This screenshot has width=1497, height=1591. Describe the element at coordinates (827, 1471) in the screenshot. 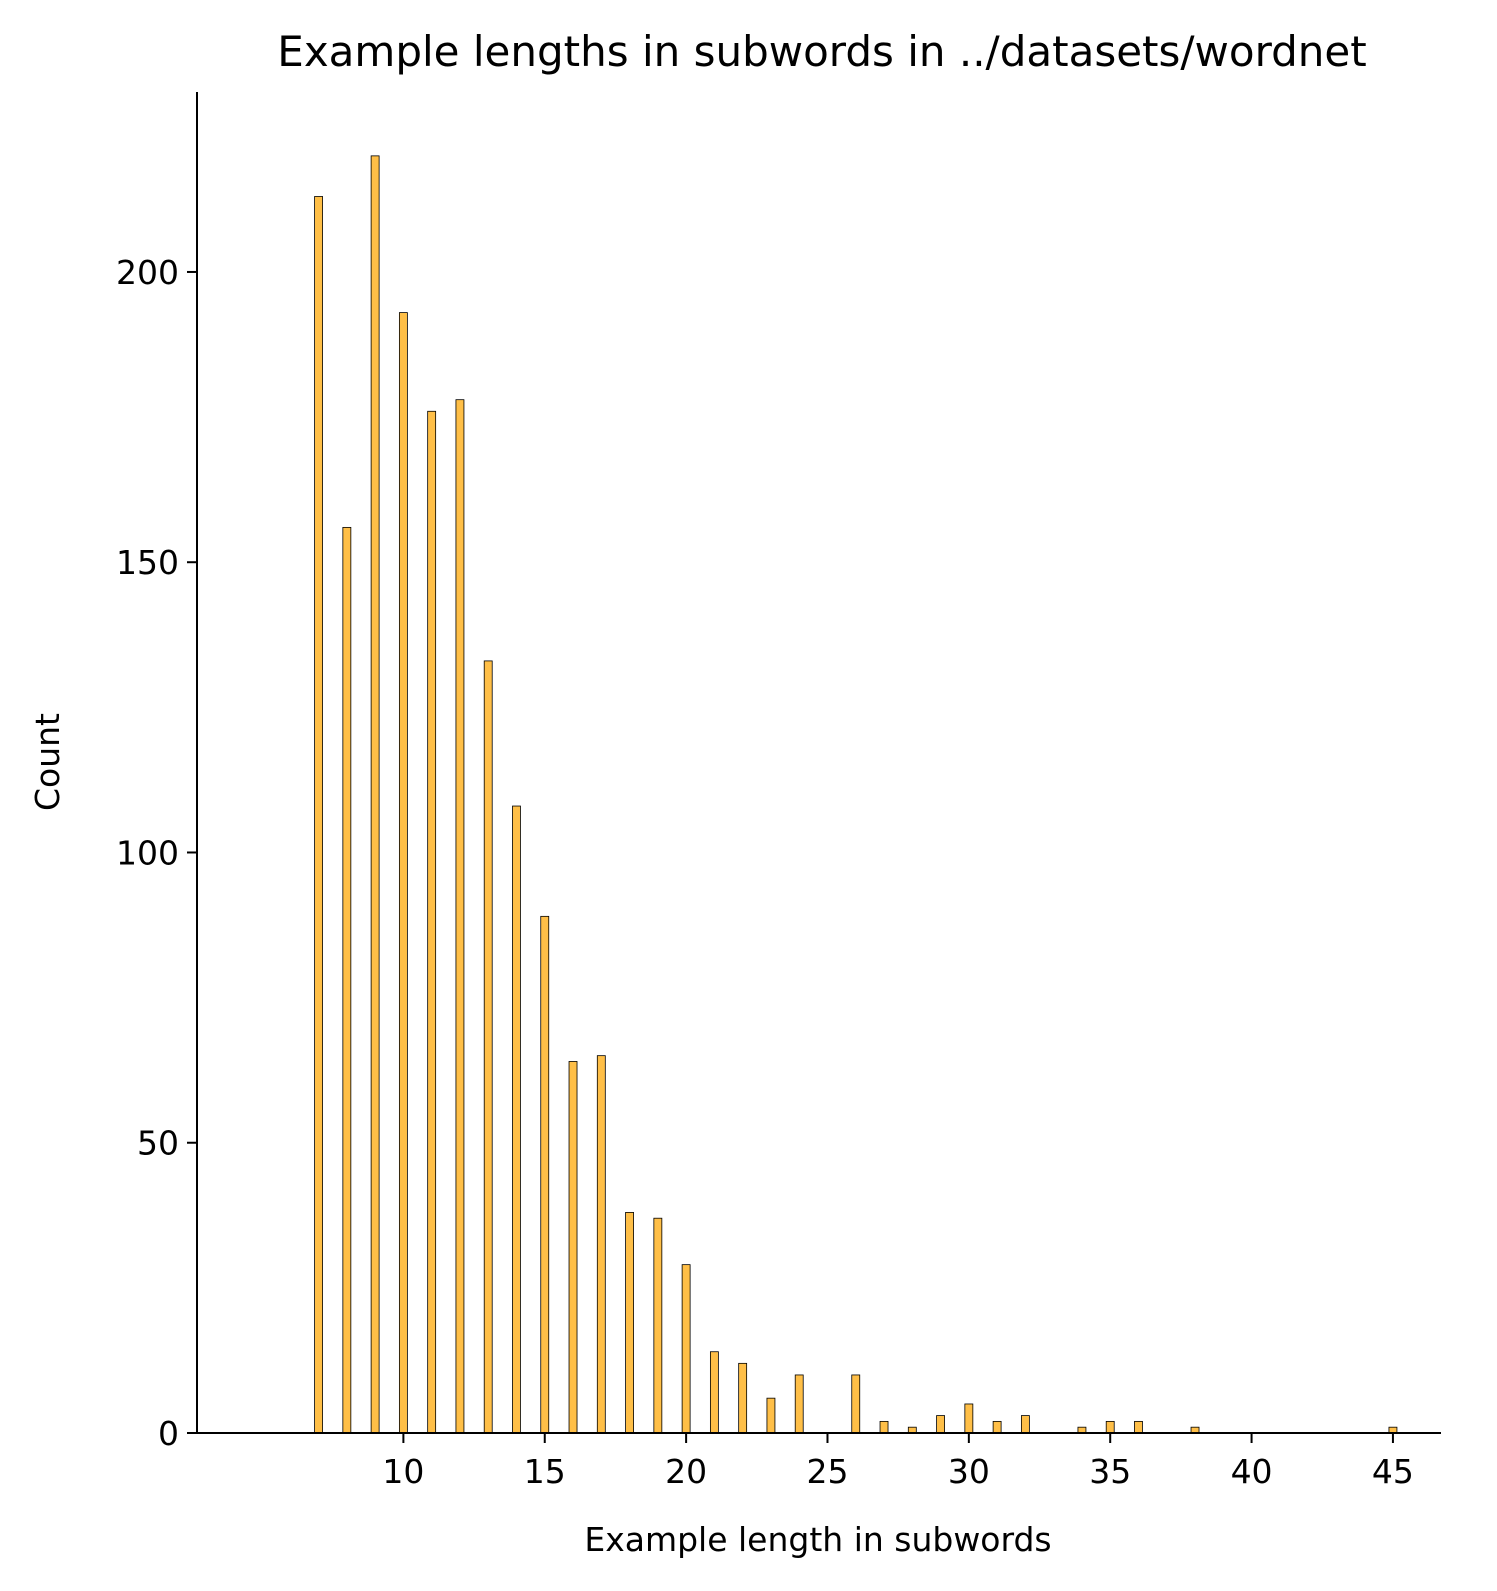

I see `x-tick-label-25: 25` at that location.